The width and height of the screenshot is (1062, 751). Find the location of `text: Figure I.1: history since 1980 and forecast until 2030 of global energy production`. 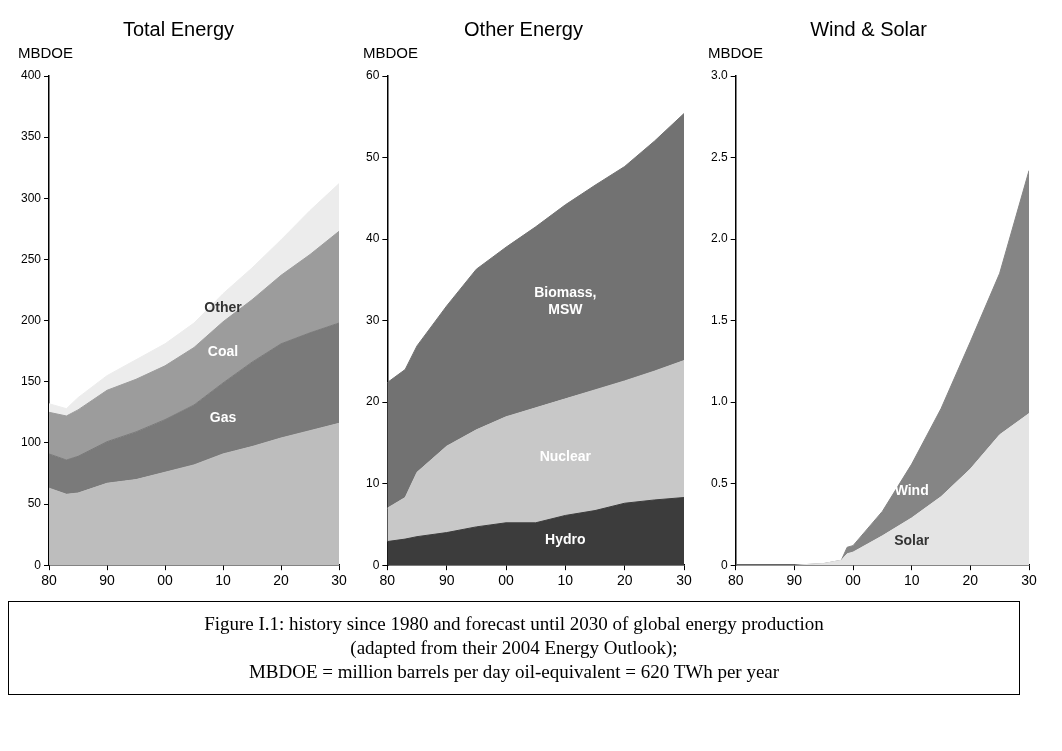

text: Figure I.1: history since 1980 and forecast until 2030 of global energy production is located at coordinates (514, 624).